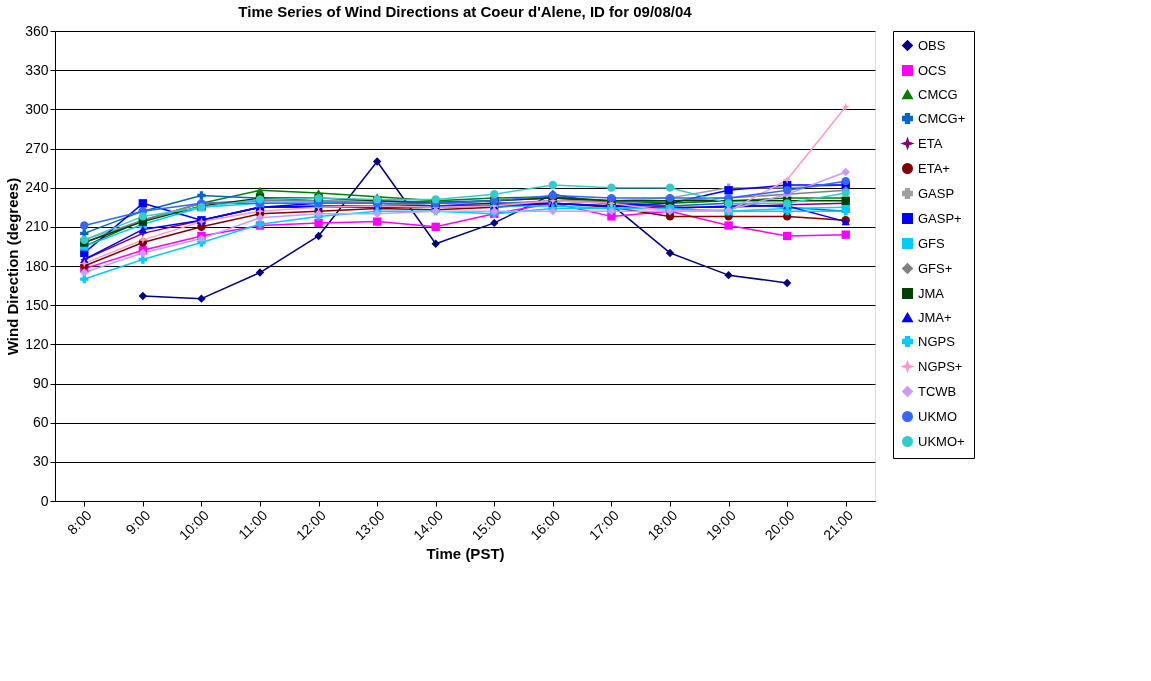 This screenshot has height=681, width=1151. Describe the element at coordinates (934, 168) in the screenshot. I see `legend-label: ETA+` at that location.